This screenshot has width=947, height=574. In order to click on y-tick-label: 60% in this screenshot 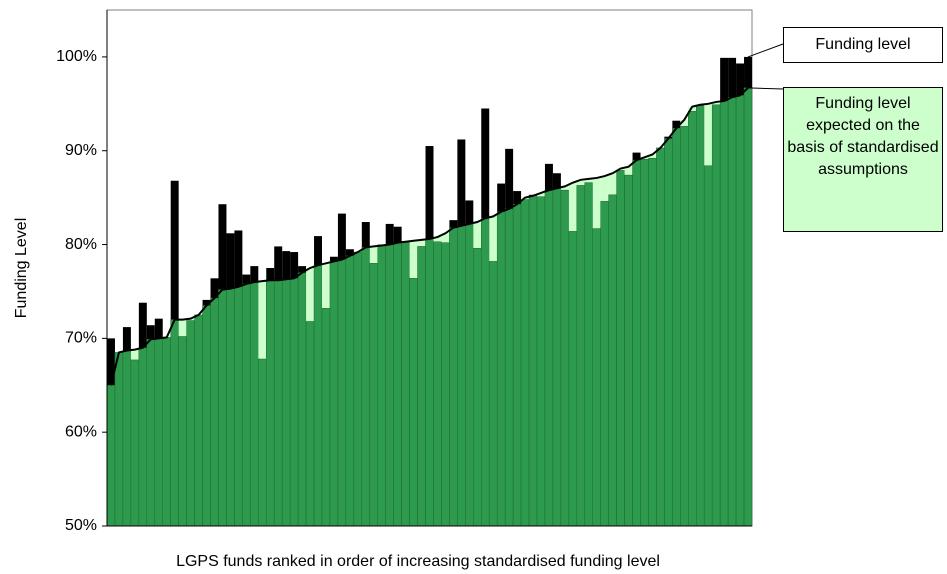, I will do `click(81, 431)`.